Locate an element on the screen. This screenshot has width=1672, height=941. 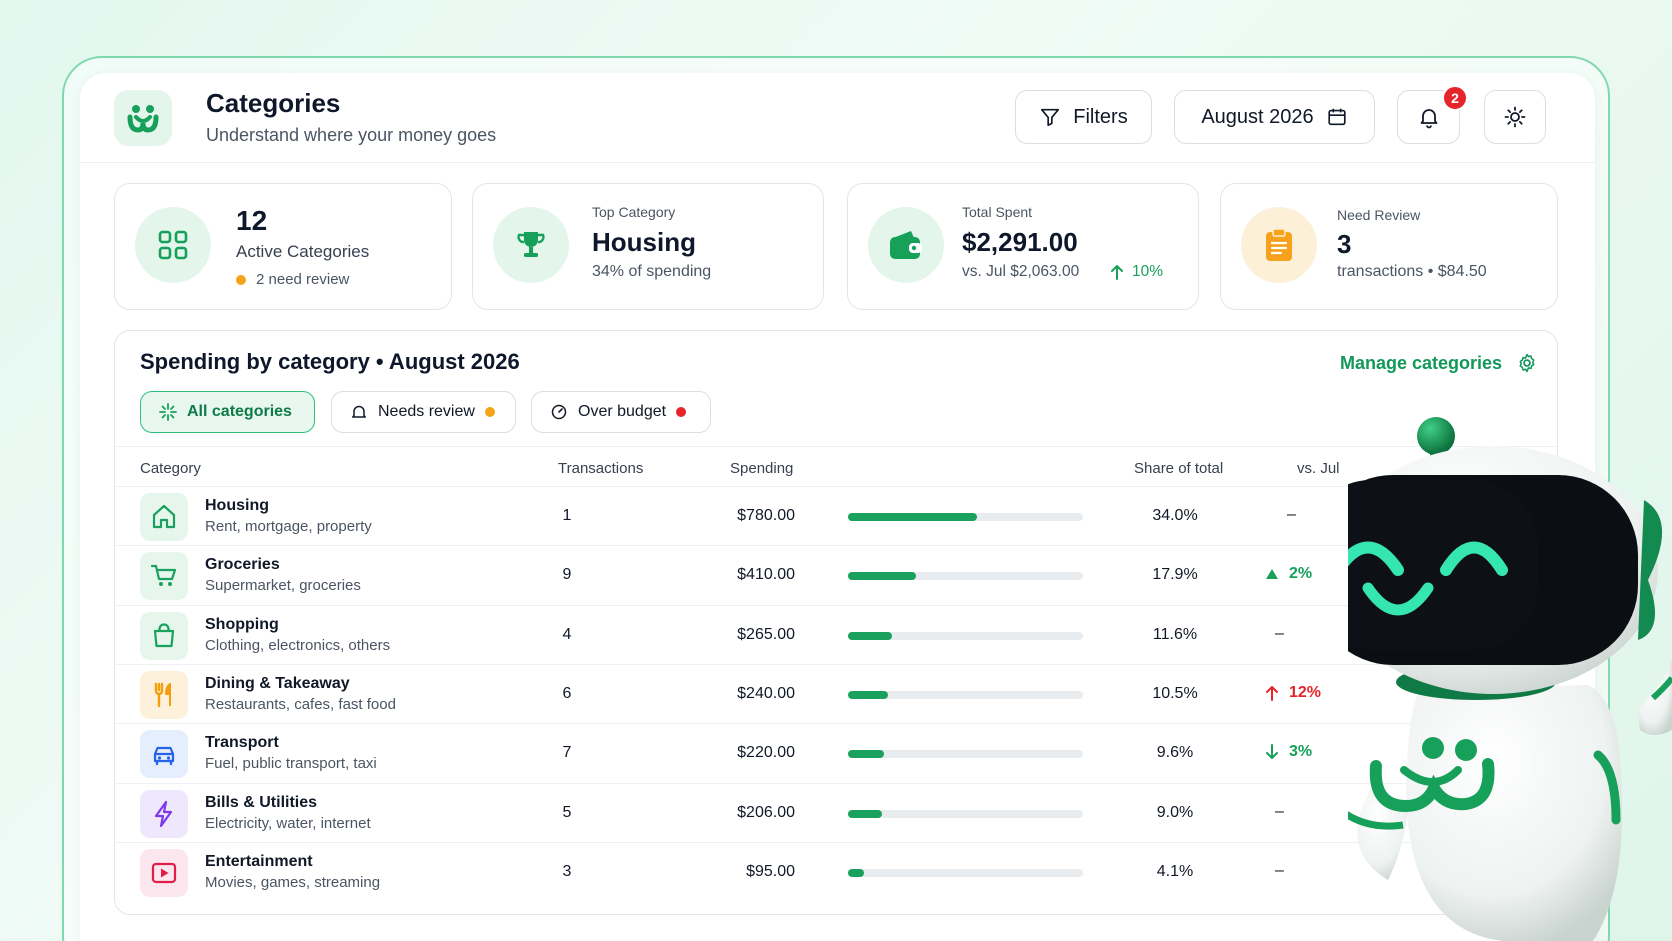
sun-icon is located at coordinates (1515, 117).